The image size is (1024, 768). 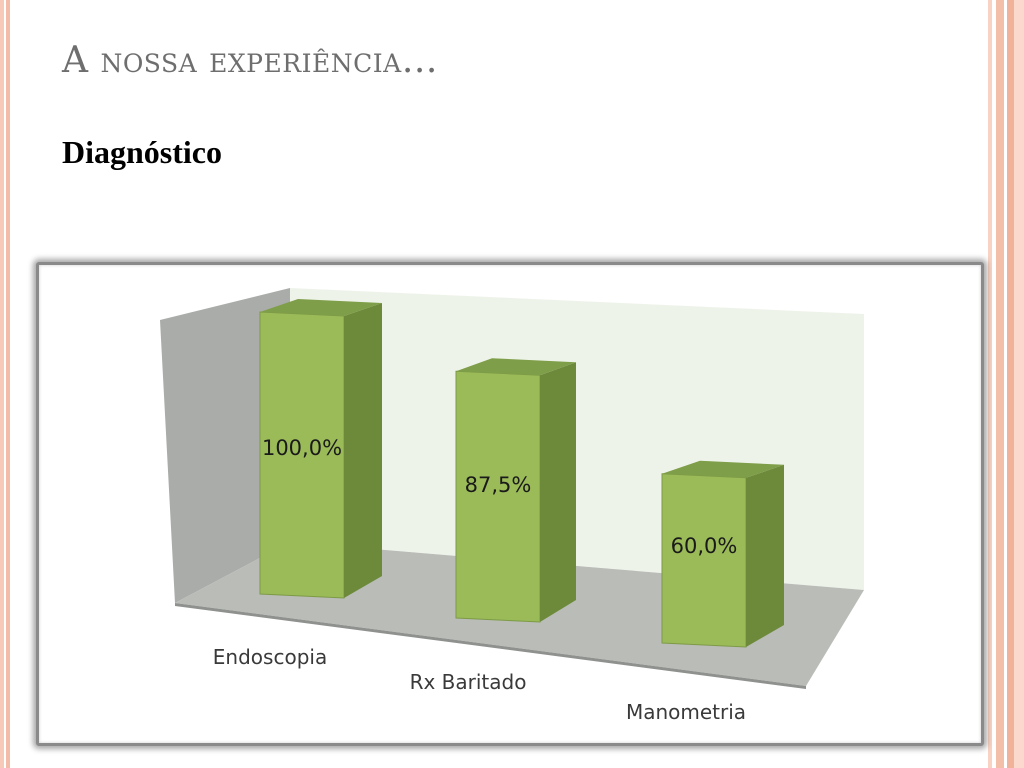 What do you see at coordinates (142, 152) in the screenshot?
I see `slide-subtitle: Diagnóstico` at bounding box center [142, 152].